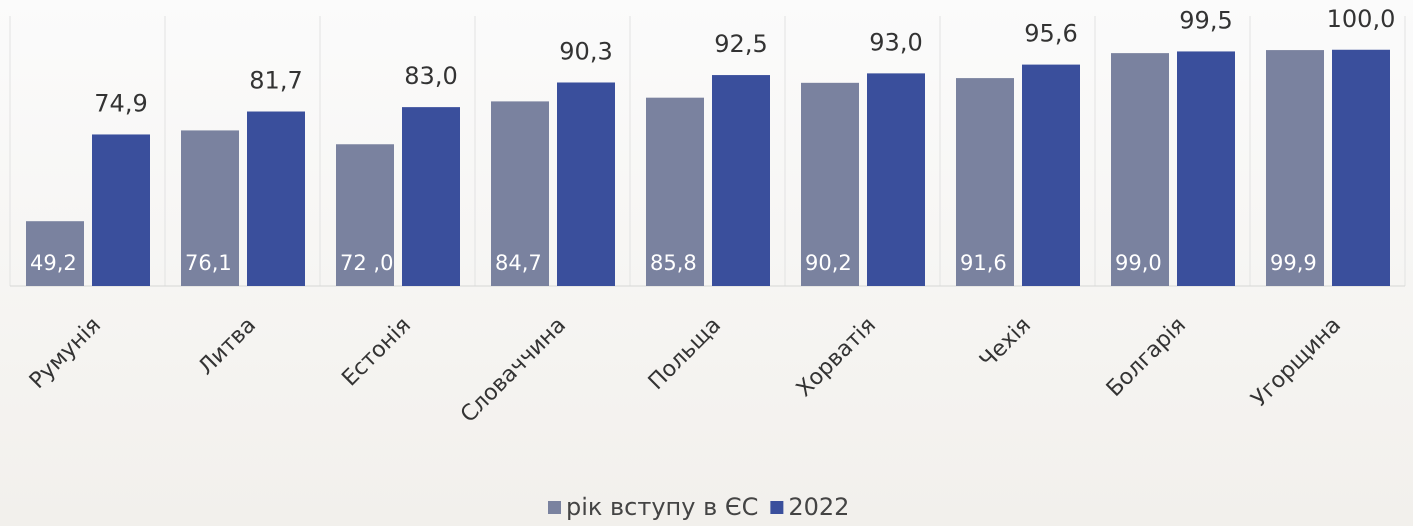  What do you see at coordinates (275, 81) in the screenshot?
I see `value-label: 81,7` at bounding box center [275, 81].